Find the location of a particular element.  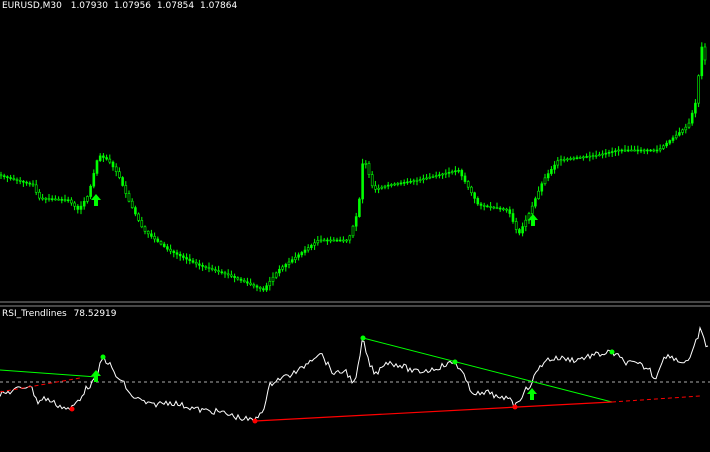

indicator-value: 78.52919 is located at coordinates (95, 314).